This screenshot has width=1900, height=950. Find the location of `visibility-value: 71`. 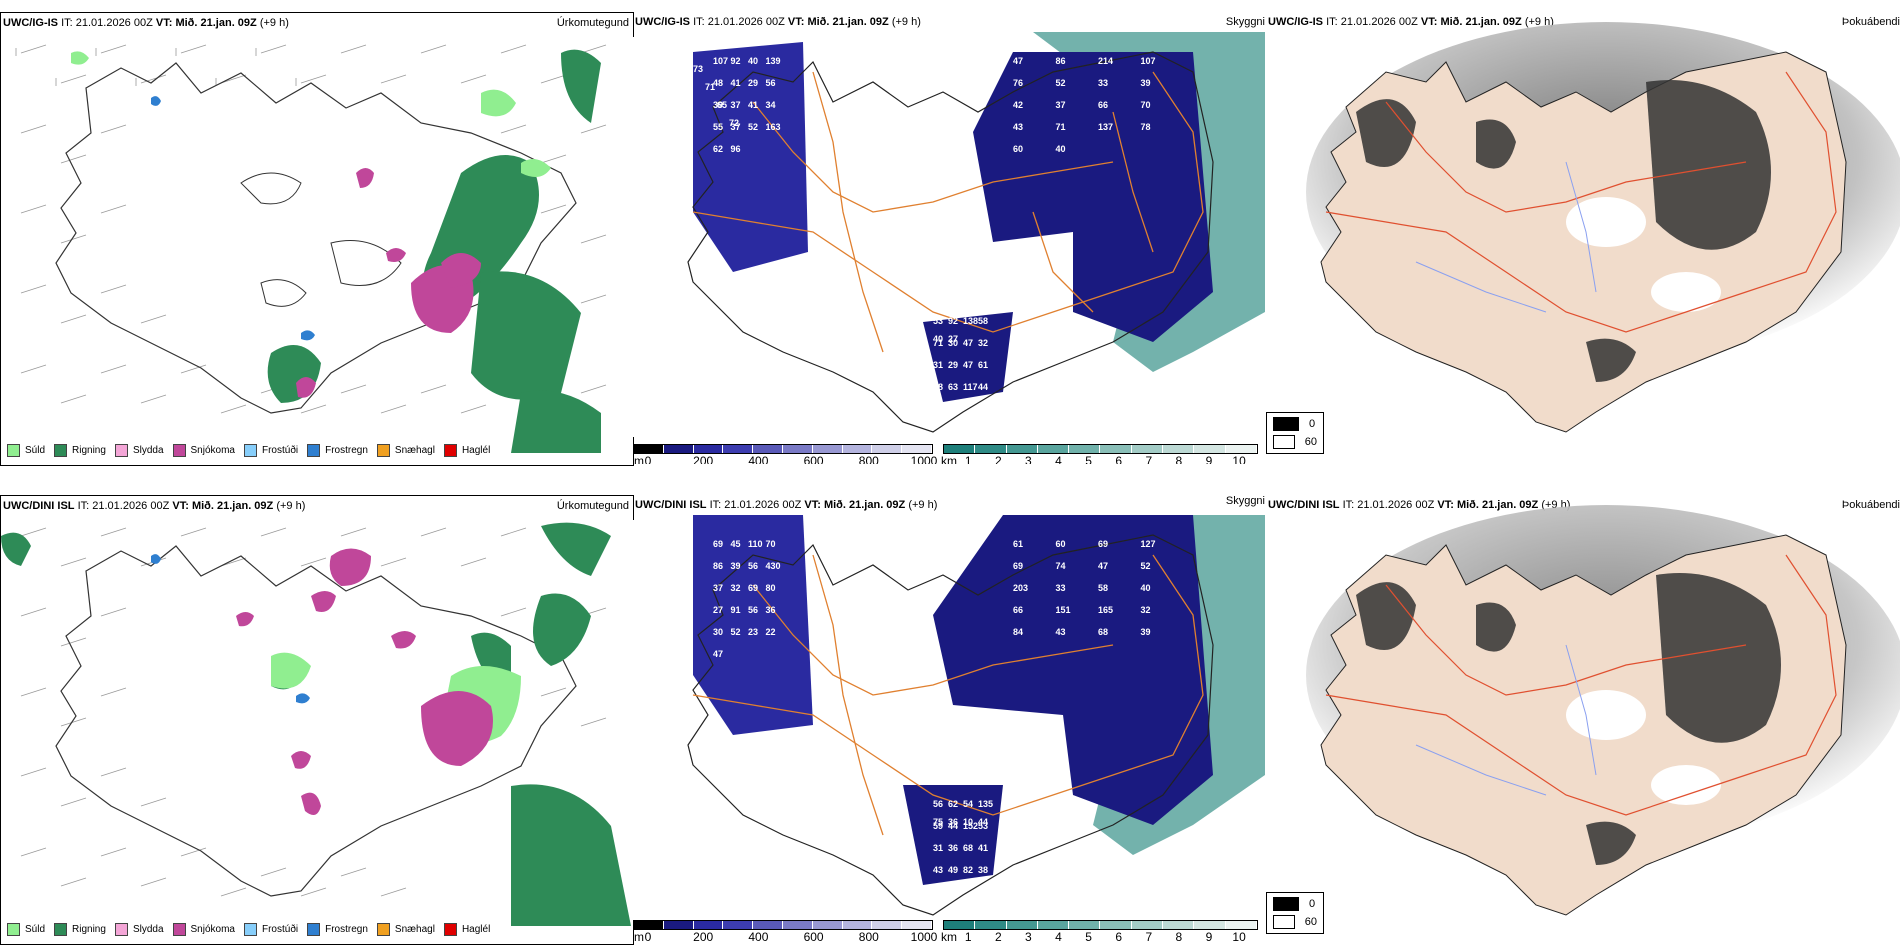

visibility-value: 71 is located at coordinates (1061, 127).